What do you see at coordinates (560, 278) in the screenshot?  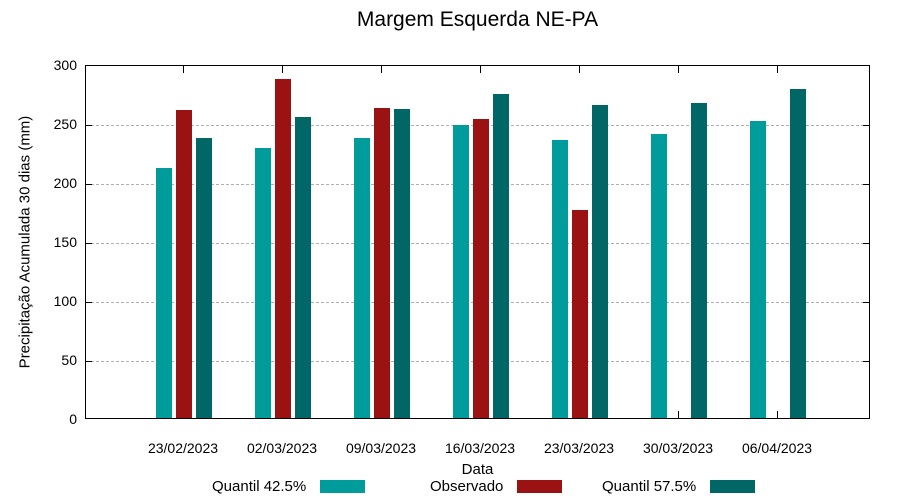 I see `bar-quantil-42.5--23/03/2023` at bounding box center [560, 278].